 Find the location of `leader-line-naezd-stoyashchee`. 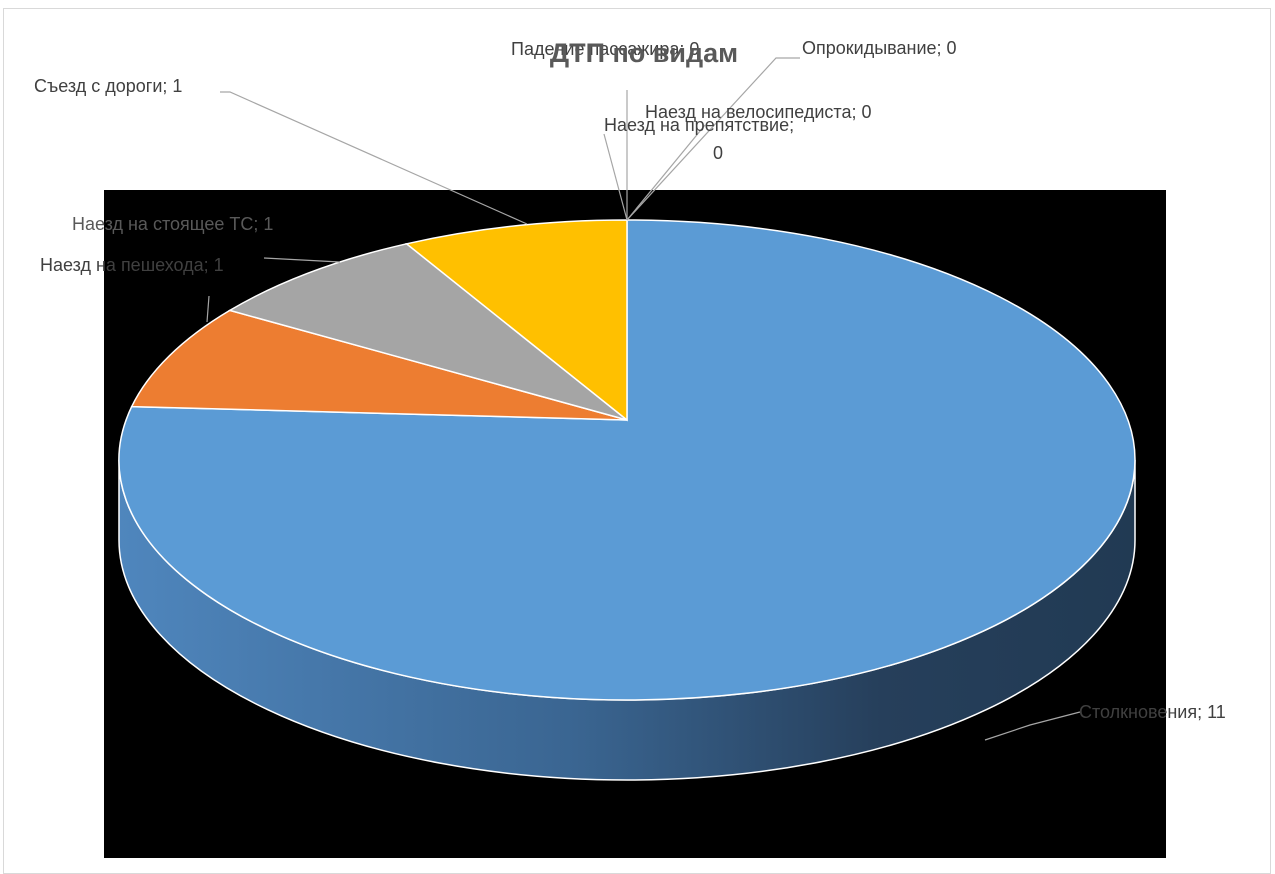

leader-line-naezd-stoyashchee is located at coordinates (302, 260).